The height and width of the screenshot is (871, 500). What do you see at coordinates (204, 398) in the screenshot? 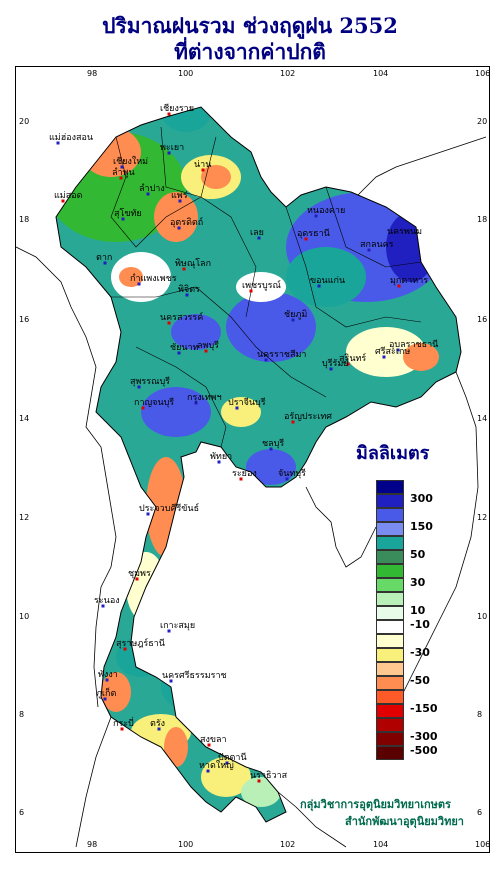
I see `place-label: กรุงเทพฯ` at bounding box center [204, 398].